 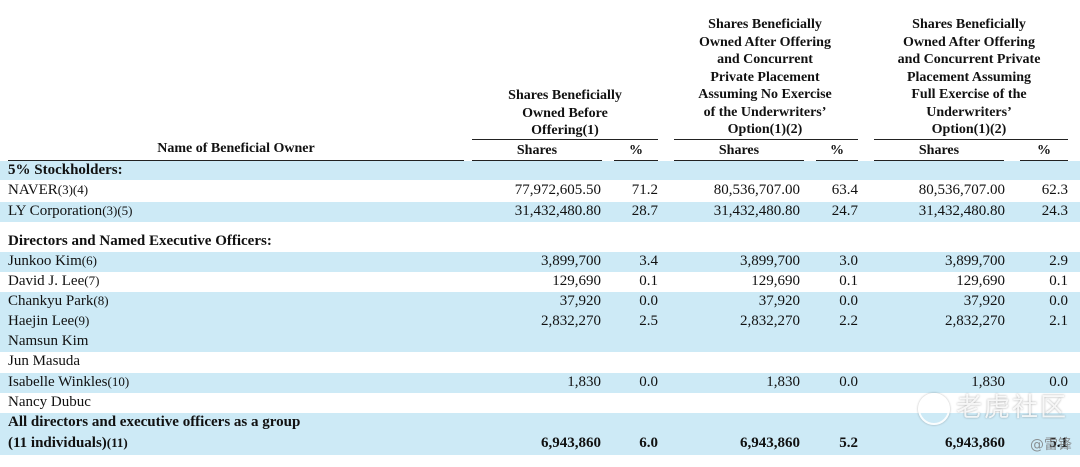 What do you see at coordinates (1058, 321) in the screenshot?
I see `pct-after-full-exercise-cell: 2.1` at bounding box center [1058, 321].